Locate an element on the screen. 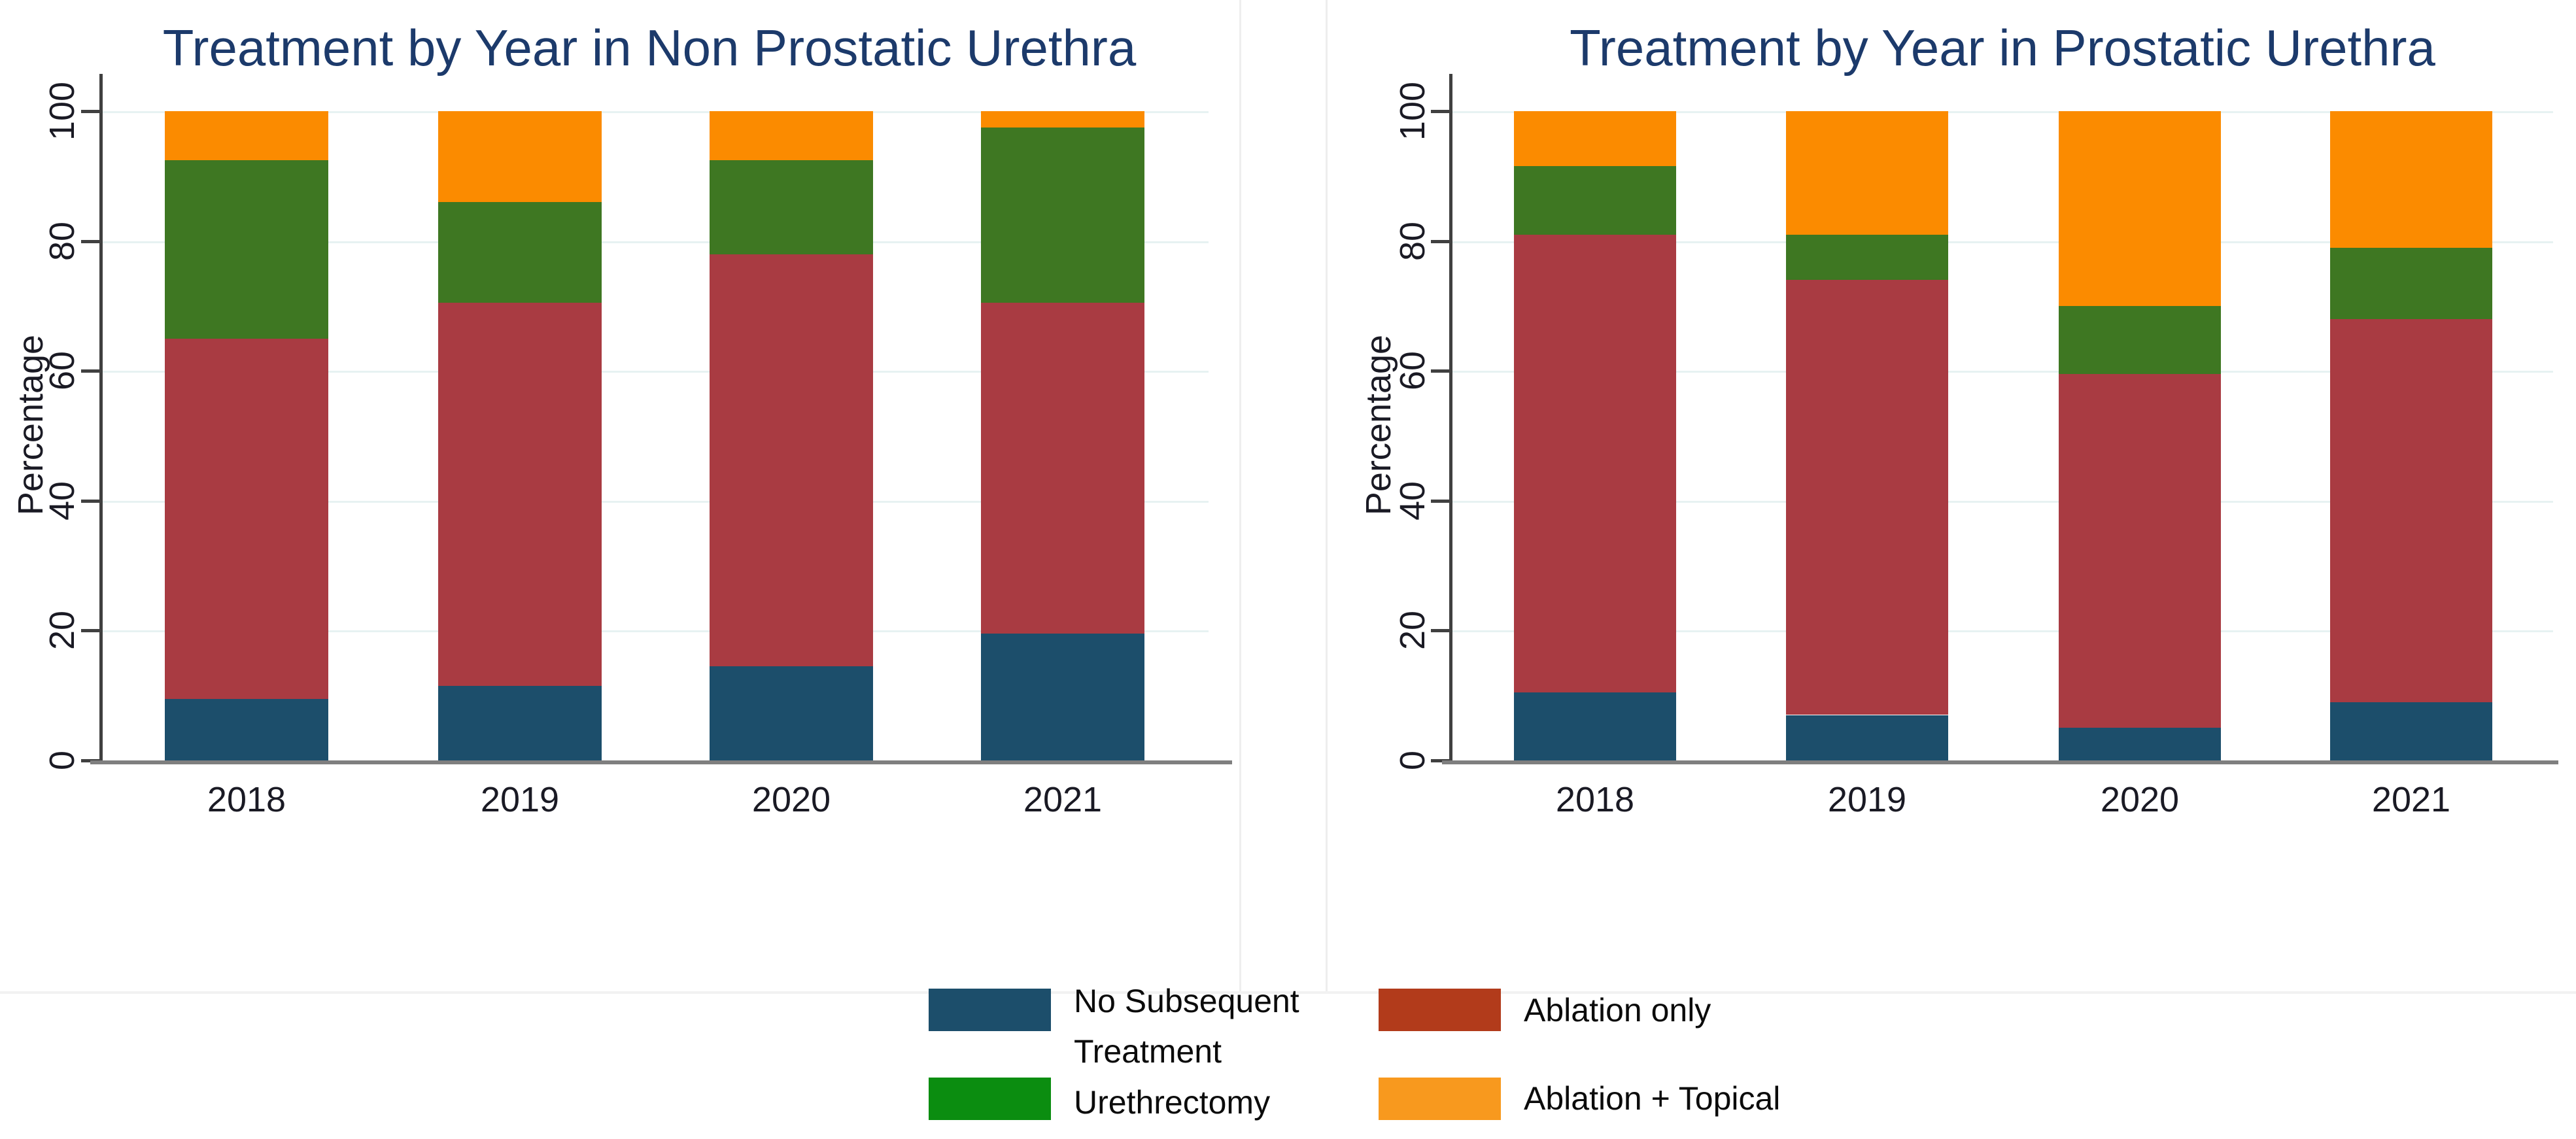 The width and height of the screenshot is (2576, 1139). legend-swatch-urethrectomy is located at coordinates (990, 1099).